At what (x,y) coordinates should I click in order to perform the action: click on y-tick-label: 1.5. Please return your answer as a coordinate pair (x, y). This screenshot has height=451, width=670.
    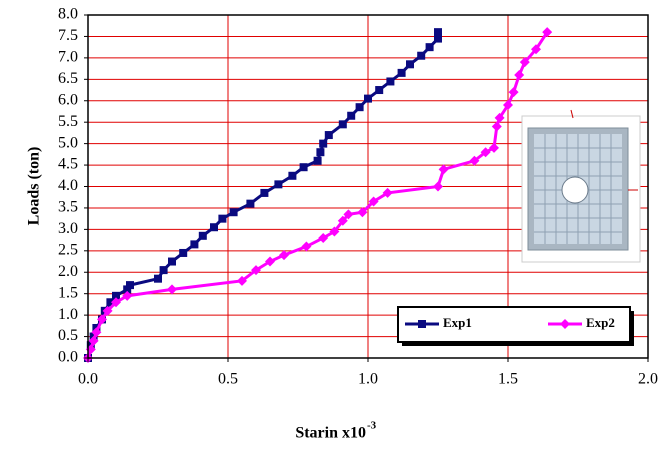
    Looking at the image, I should click on (68, 292).